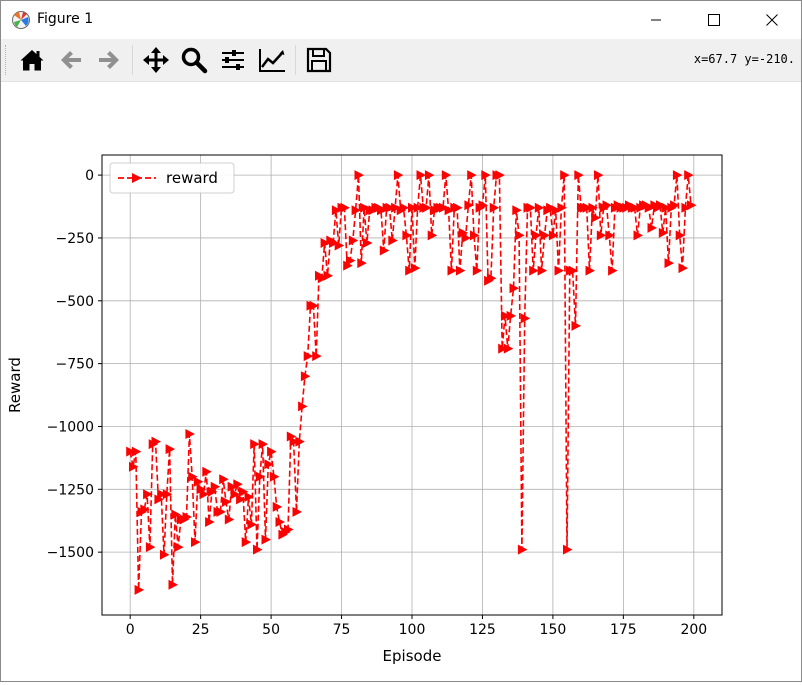  Describe the element at coordinates (75, 239) in the screenshot. I see `y-tick-label: −250` at that location.